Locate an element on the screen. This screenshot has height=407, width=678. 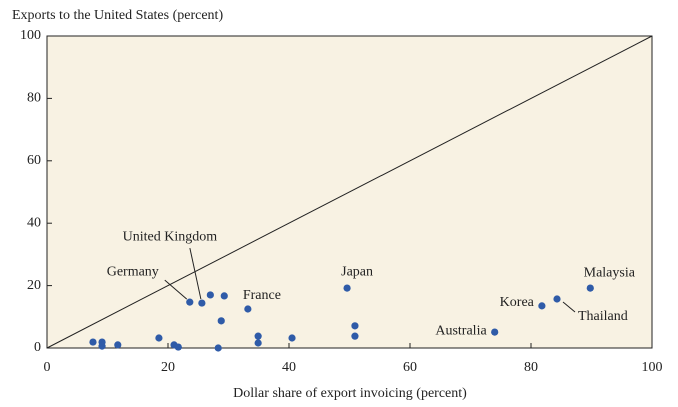
point-label: Australia is located at coordinates (461, 330).